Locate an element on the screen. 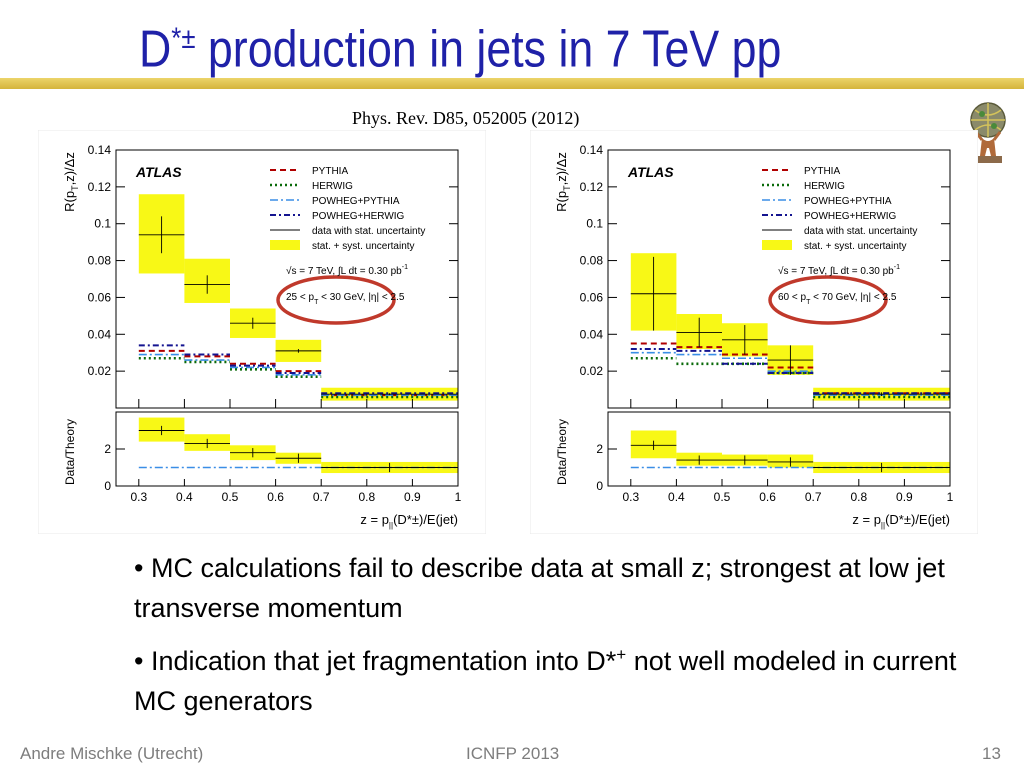 The image size is (1024, 768). cut-annotation: 60 < pT < 70 GeV, |η| < 2.5 is located at coordinates (837, 299).